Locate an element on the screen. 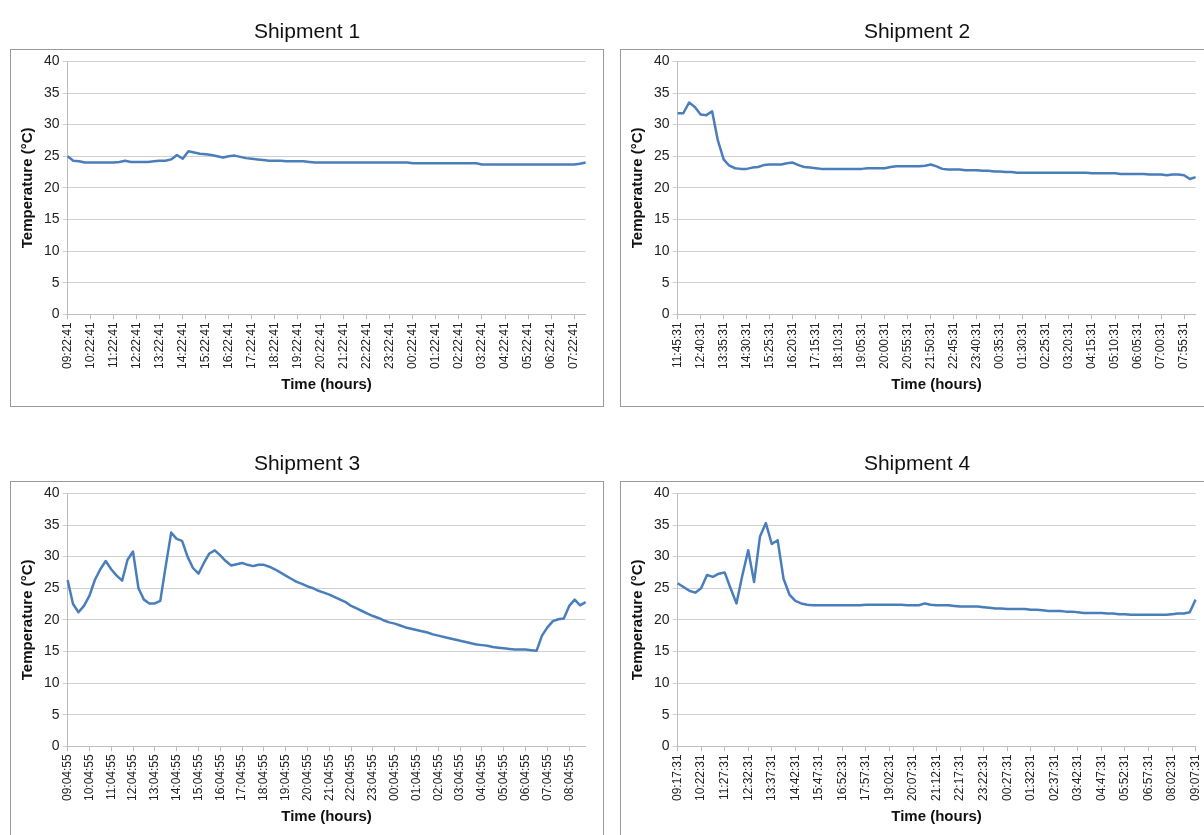  x-tick-label: 13:35:31 is located at coordinates (722, 345).